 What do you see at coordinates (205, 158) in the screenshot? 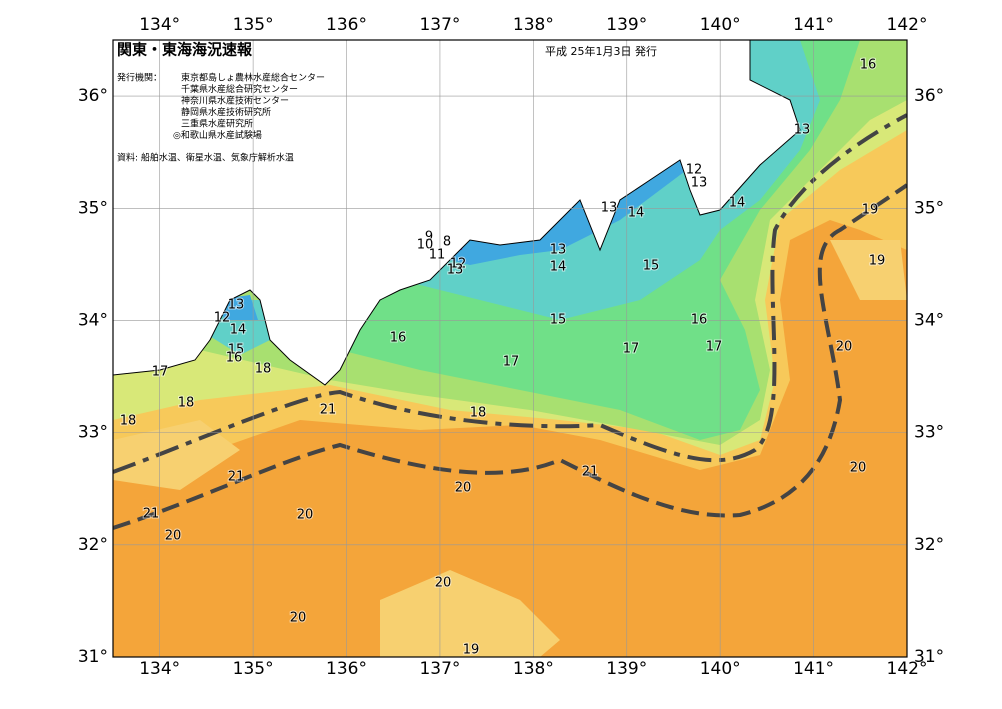
I see `source: 資料: 船舶水温、衛星水温、気象庁解析水温` at bounding box center [205, 158].